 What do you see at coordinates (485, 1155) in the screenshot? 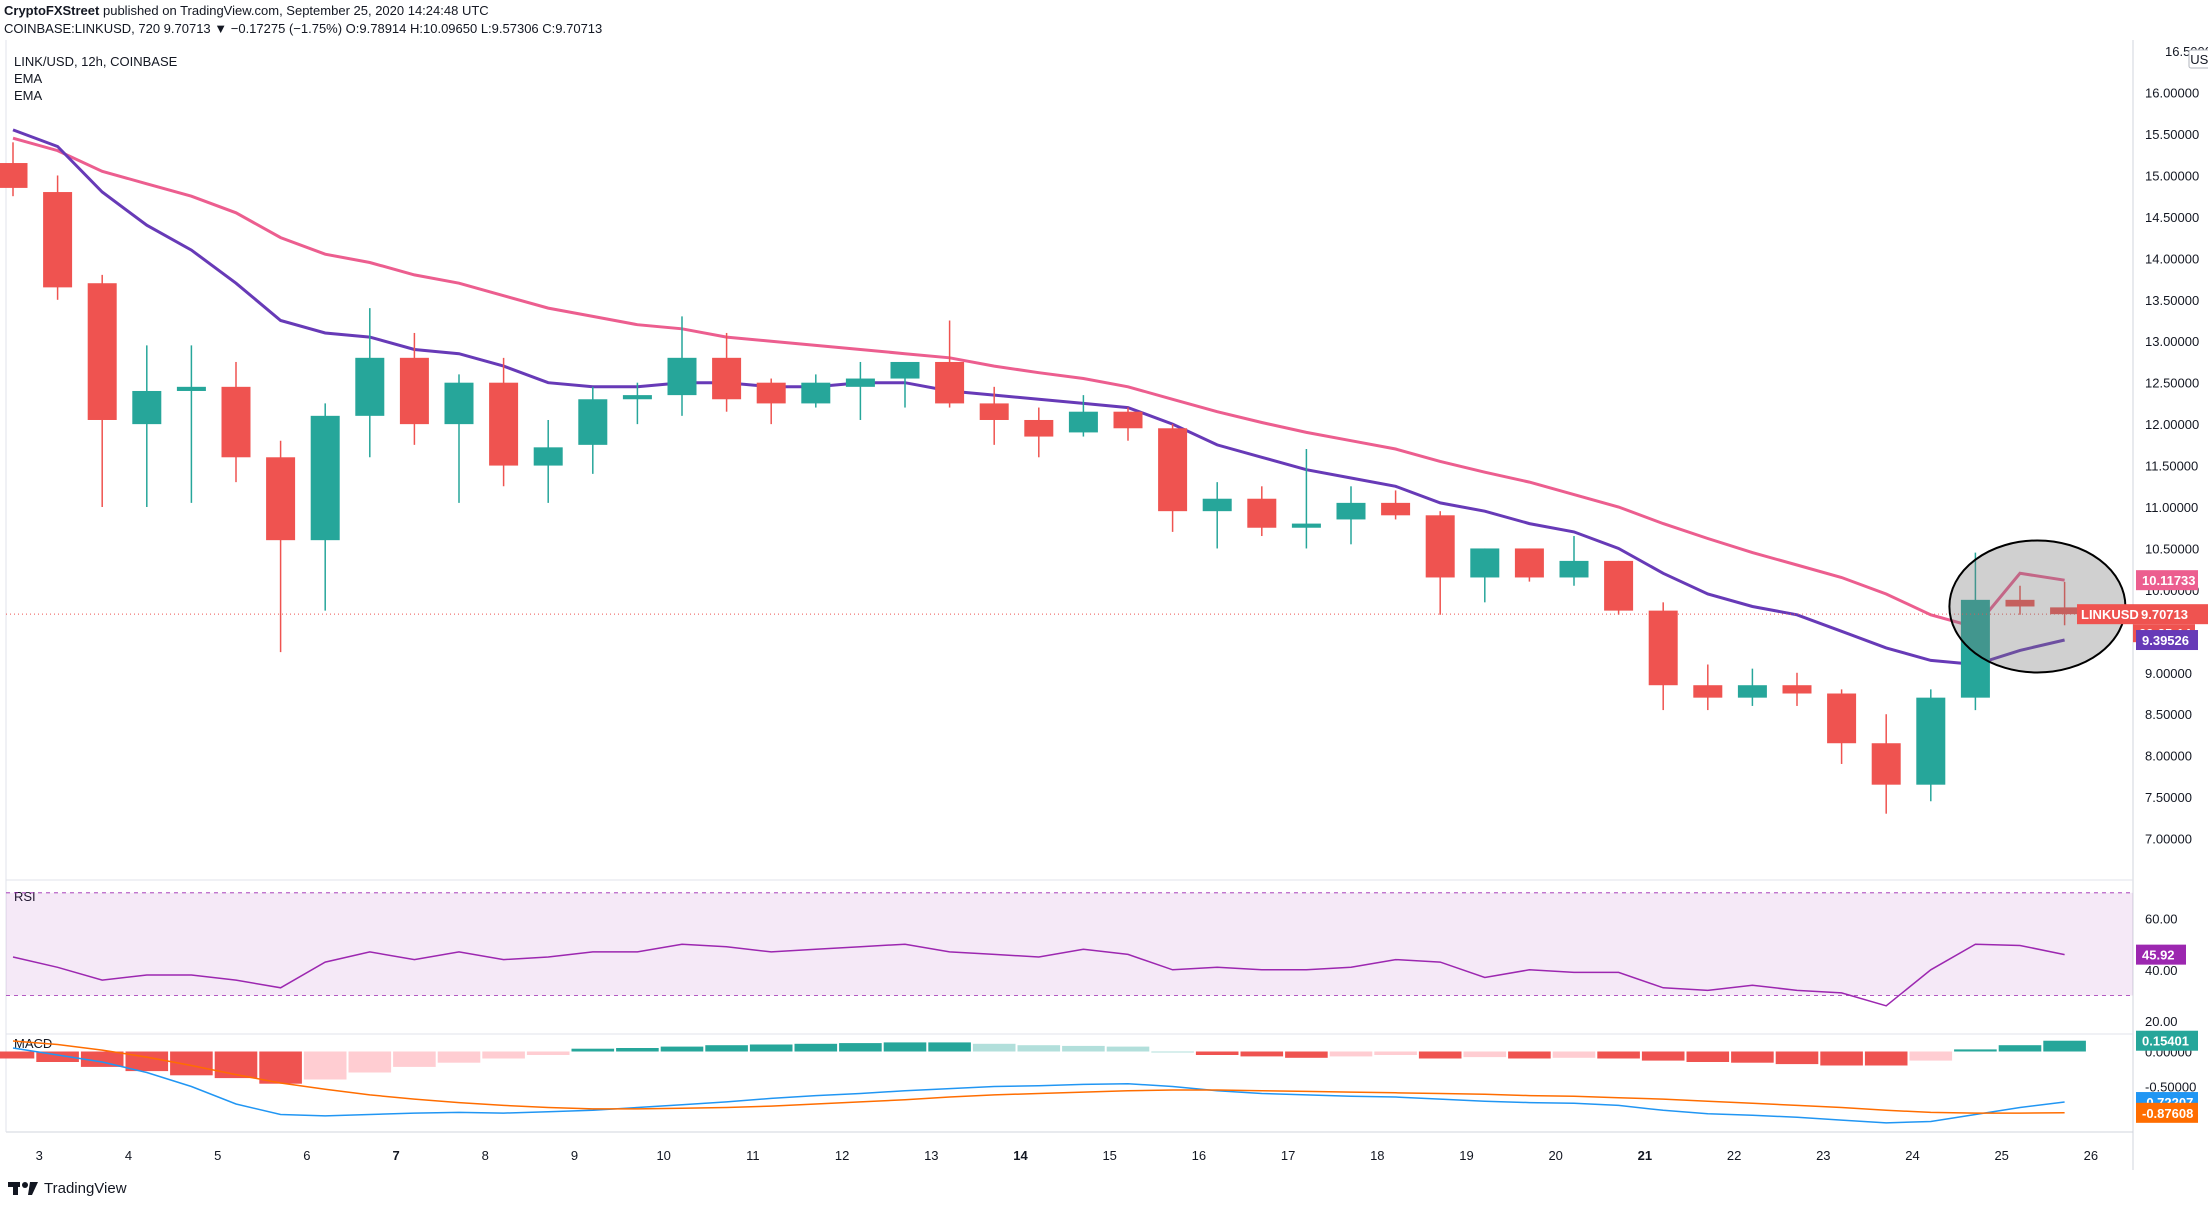
I see `time-tick-label: 8` at bounding box center [485, 1155].